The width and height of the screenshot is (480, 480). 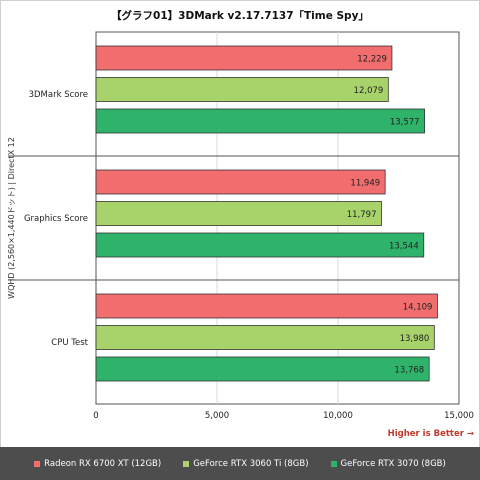 What do you see at coordinates (240, 16) in the screenshot?
I see `chart-title: 【グラフ01】3DMark v2.17.7137「Time Spy」` at bounding box center [240, 16].